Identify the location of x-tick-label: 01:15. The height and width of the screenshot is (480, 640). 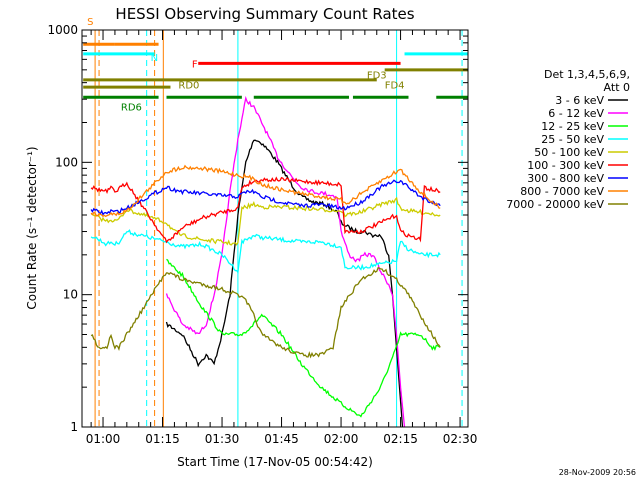
(162, 439).